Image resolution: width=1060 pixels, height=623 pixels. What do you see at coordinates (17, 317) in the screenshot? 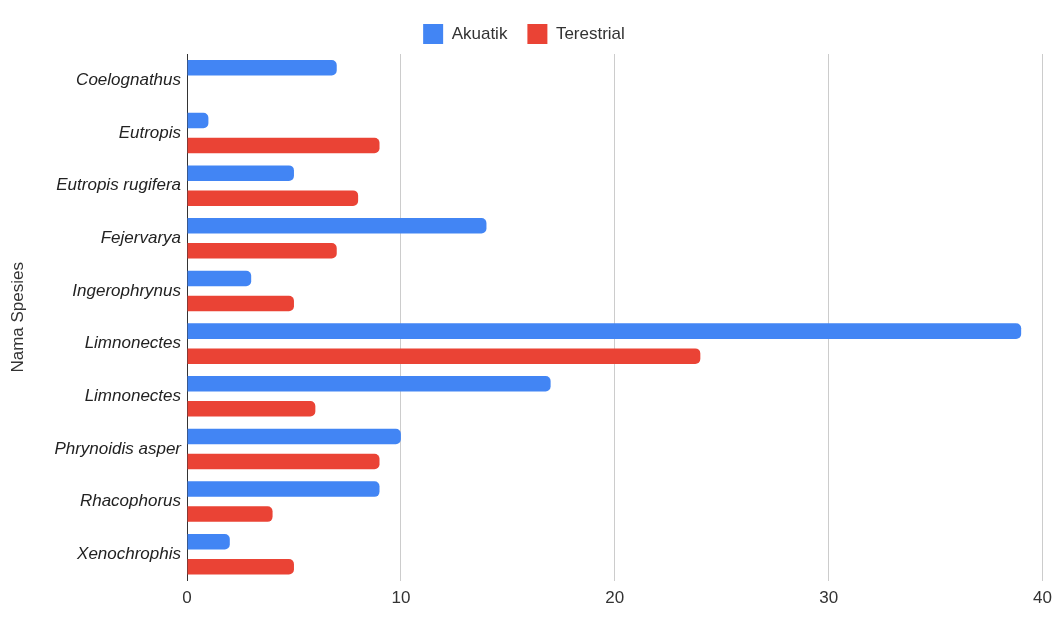
I see `y-axis-title: Nama Spesies` at bounding box center [17, 317].